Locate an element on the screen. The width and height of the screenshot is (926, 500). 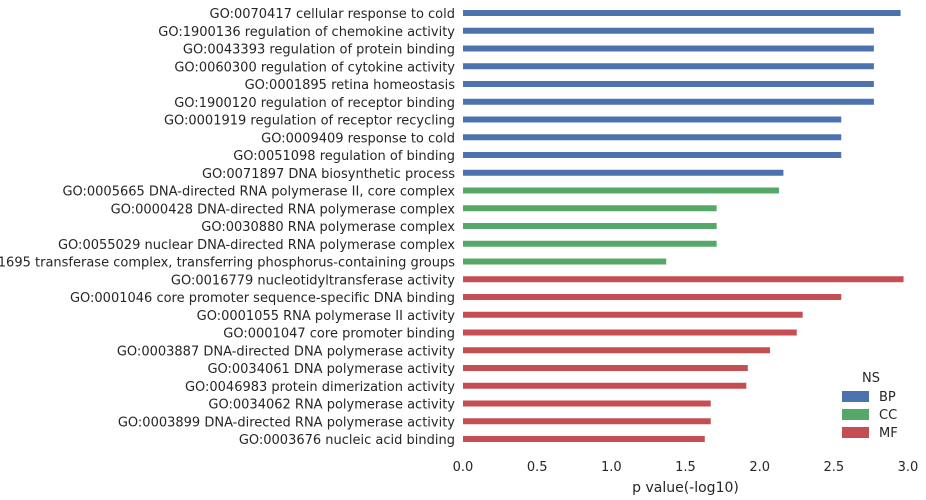
x-tick-label: 1.5 is located at coordinates (685, 467).